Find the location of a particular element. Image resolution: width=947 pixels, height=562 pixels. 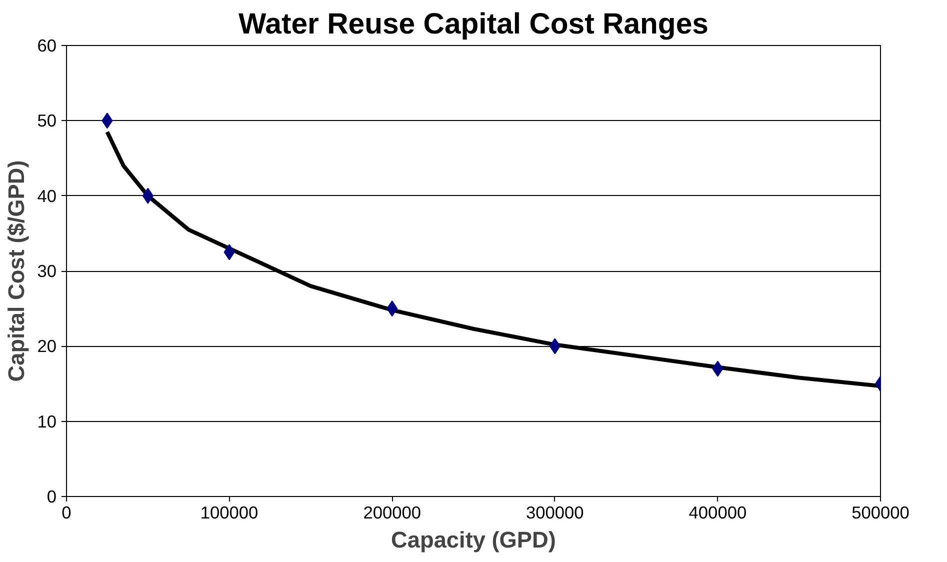

y-tick-label: 20 is located at coordinates (47, 346).